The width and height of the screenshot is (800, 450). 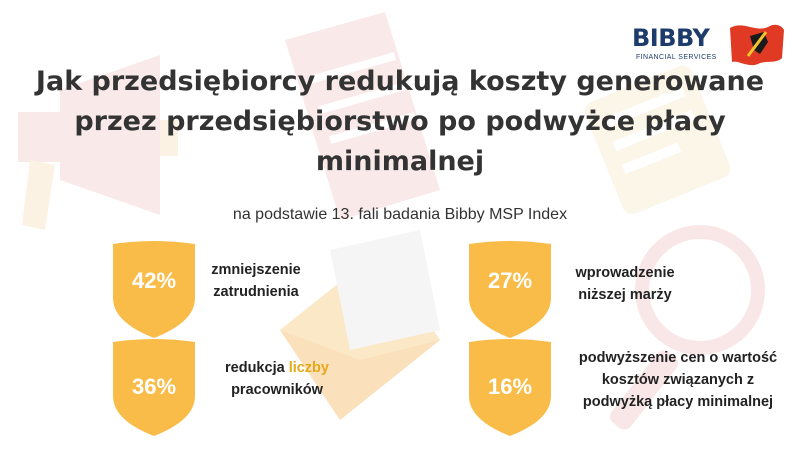 I want to click on stat-label-line: wprowadzenie, so click(x=625, y=273).